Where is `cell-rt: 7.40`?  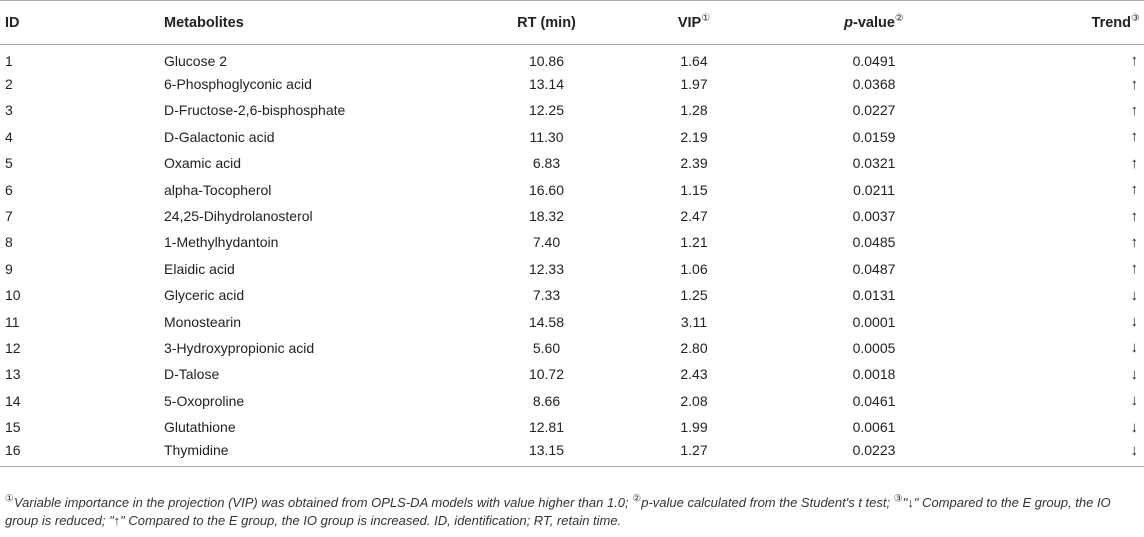
cell-rt: 7.40 is located at coordinates (546, 242).